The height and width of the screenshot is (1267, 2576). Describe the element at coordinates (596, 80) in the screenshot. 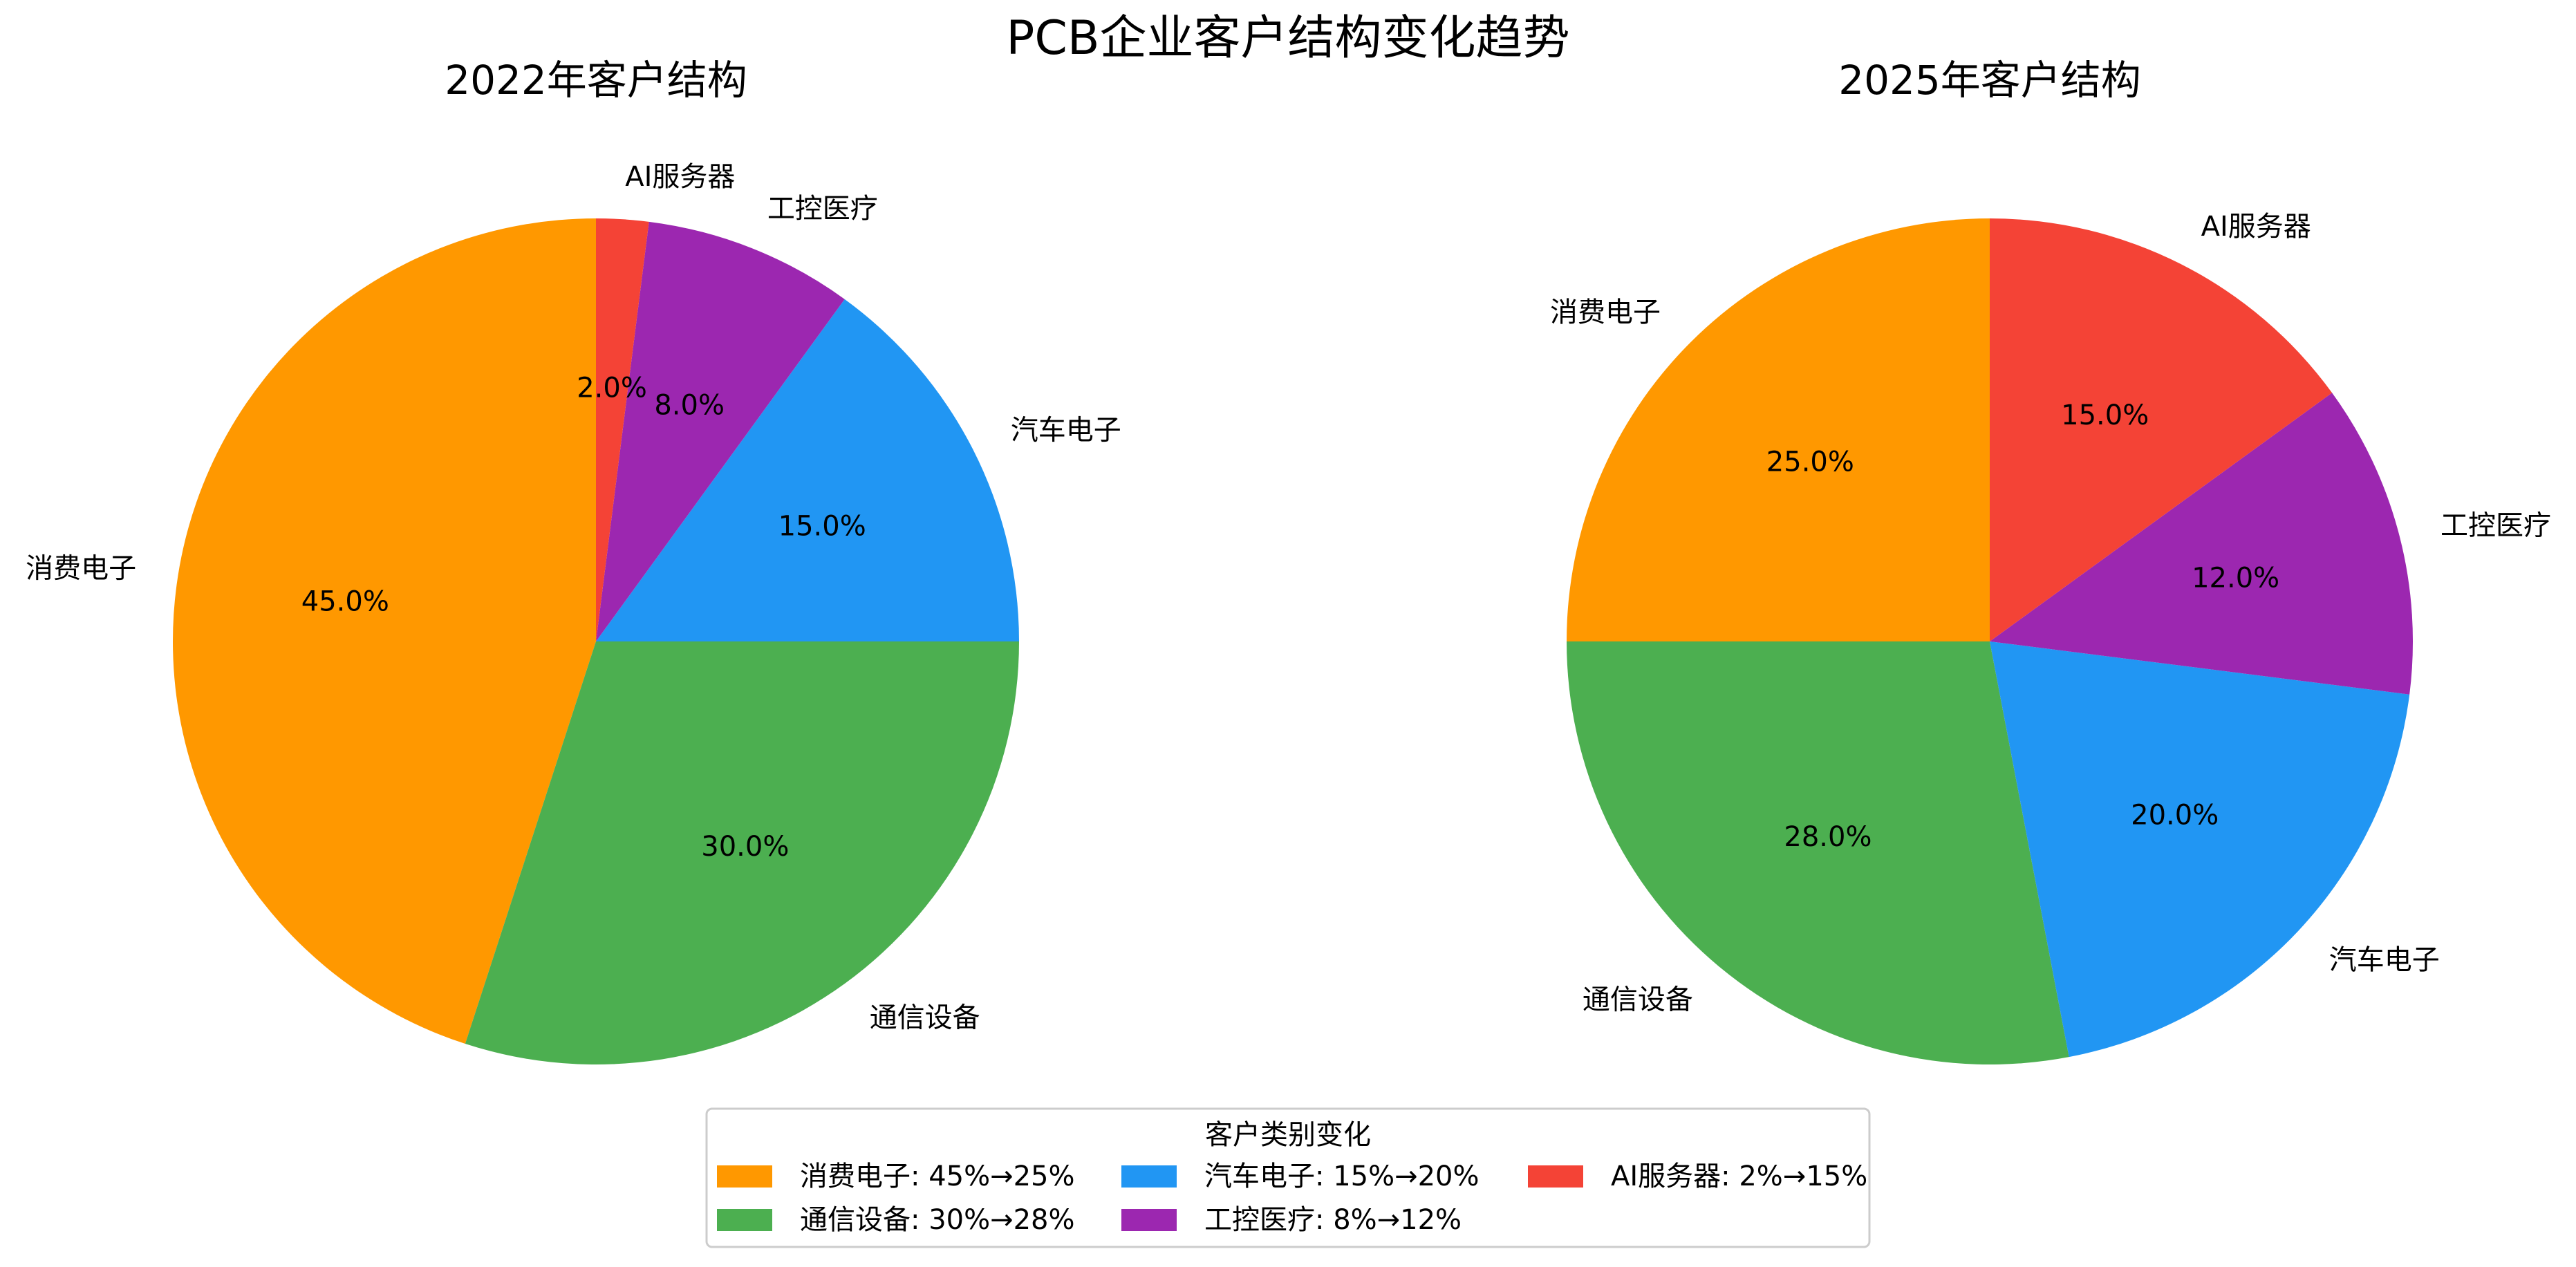

I see `pie-title-2022: 2022年客户结构` at that location.